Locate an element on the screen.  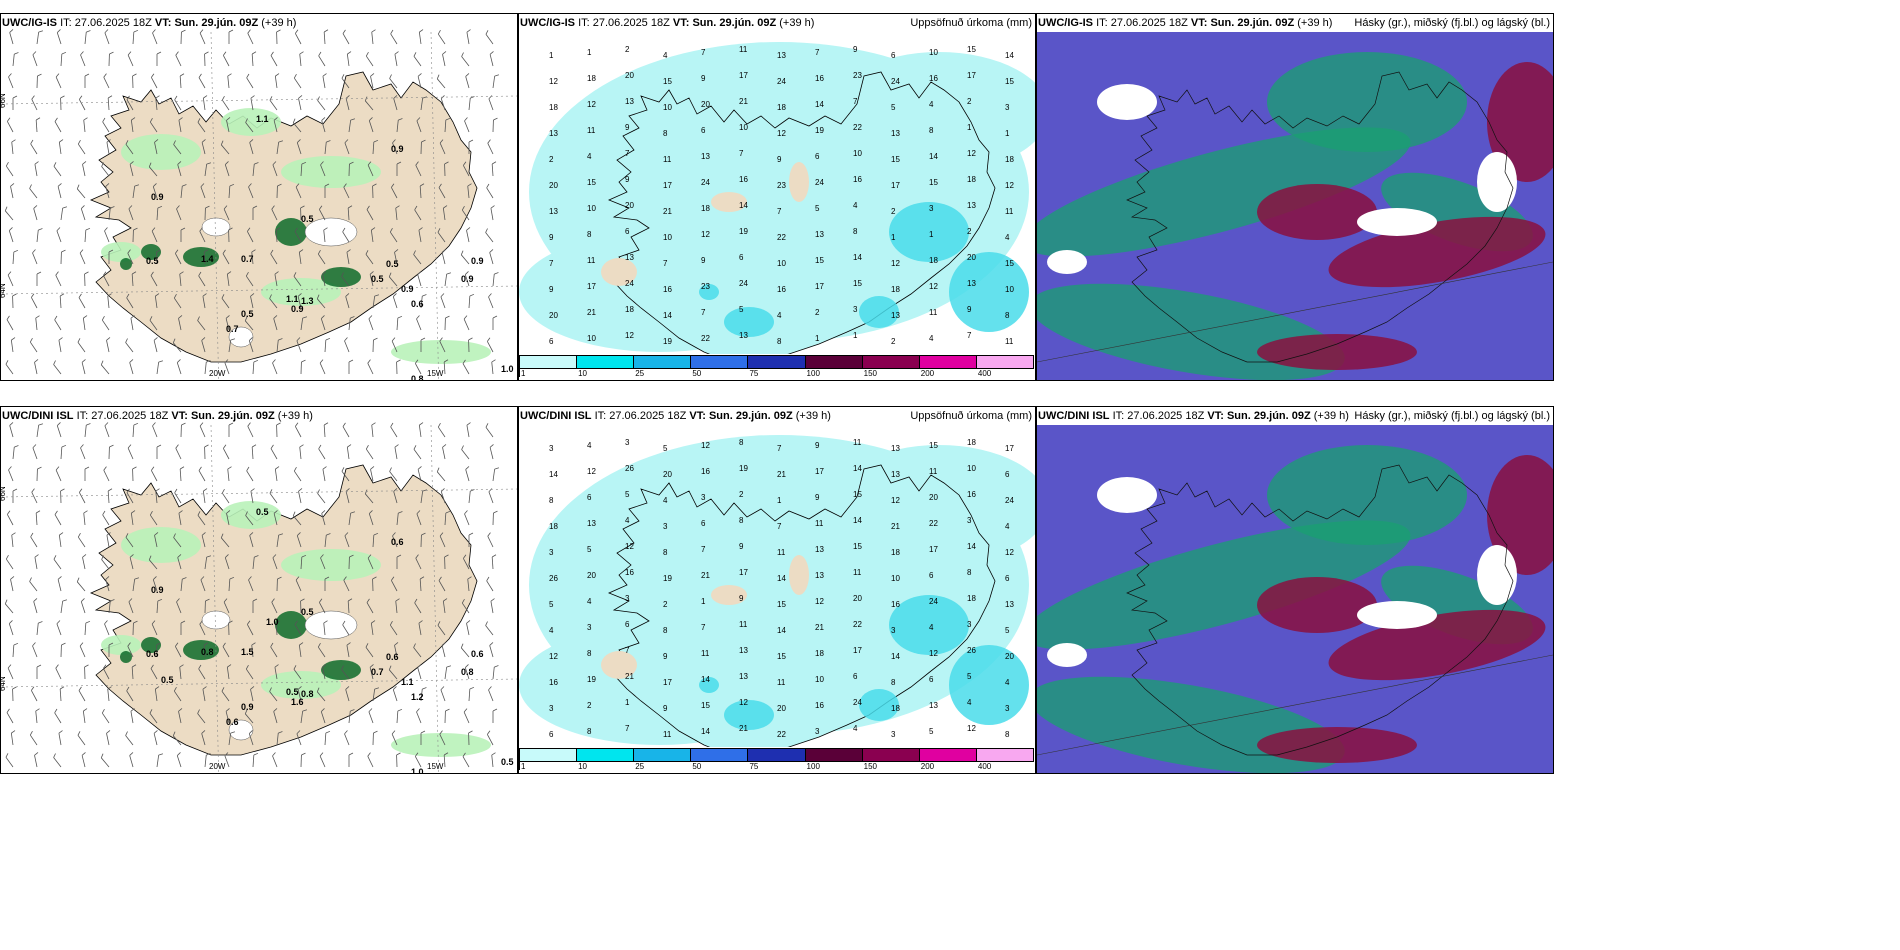
precip-amount: 17 is located at coordinates (819, 286).